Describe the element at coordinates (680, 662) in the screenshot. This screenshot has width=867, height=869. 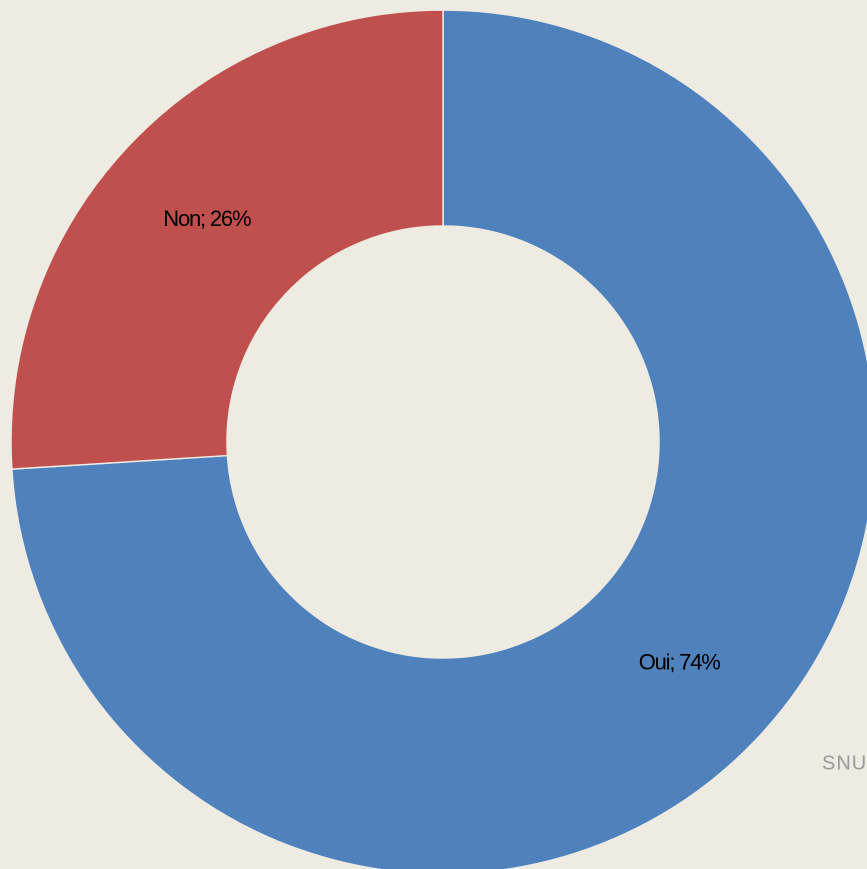
I see `data-label: Oui; 74%` at that location.